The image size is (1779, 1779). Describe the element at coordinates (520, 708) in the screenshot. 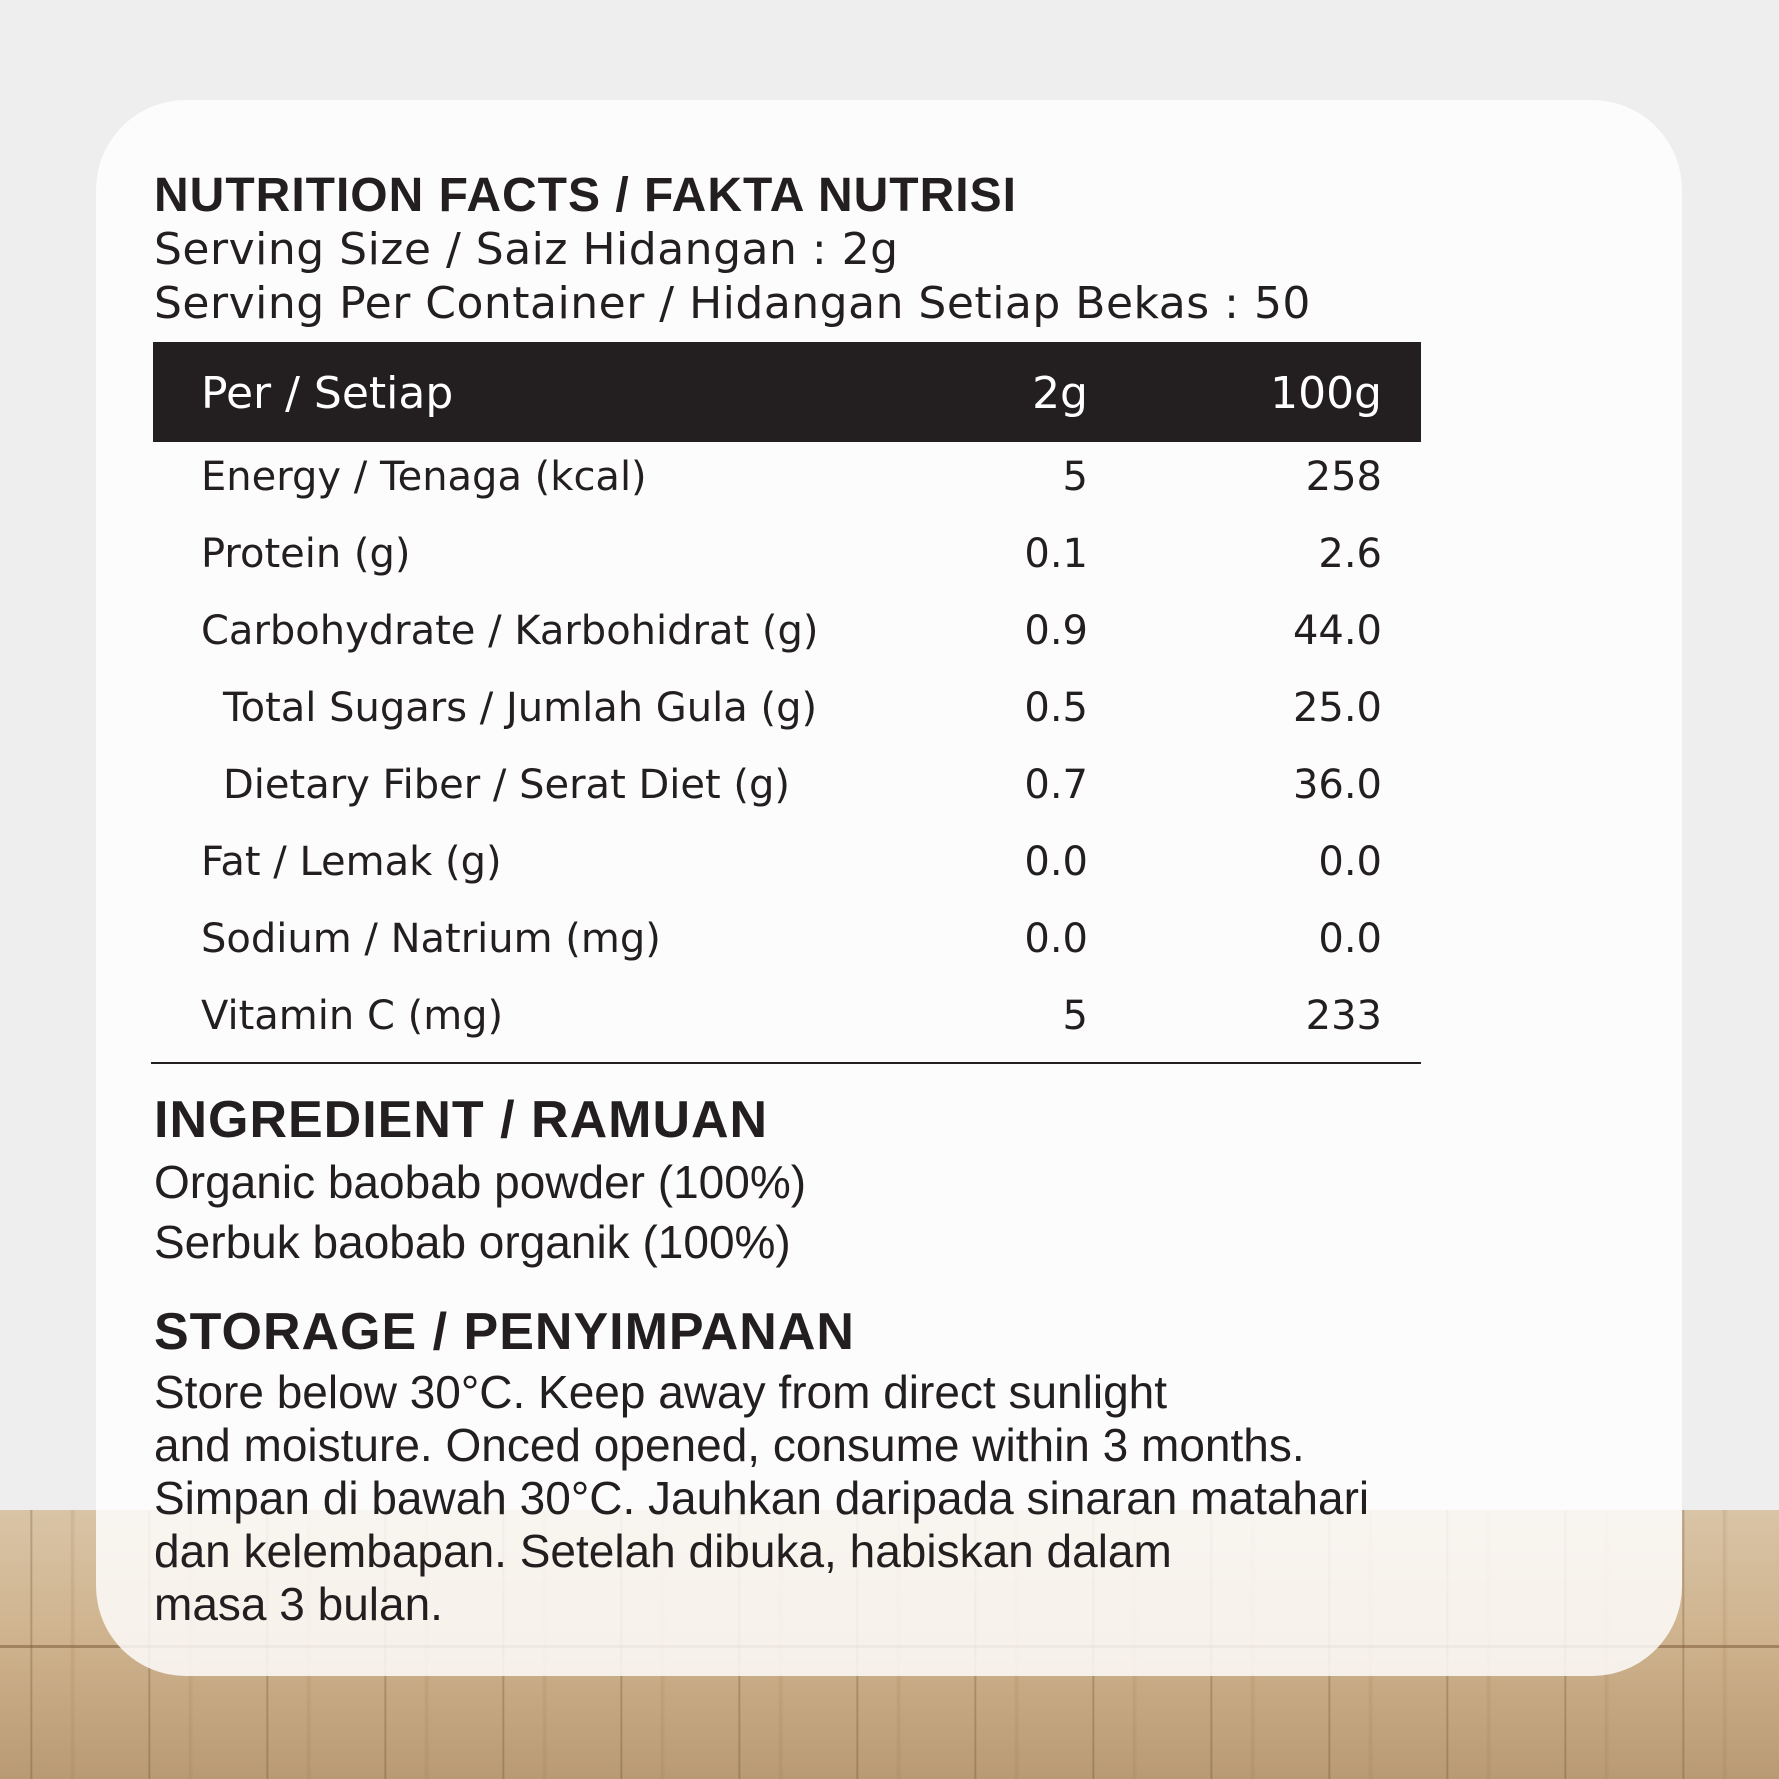

I see `nutrient-name: Total Sugars / Jumlah Gula (g)` at that location.